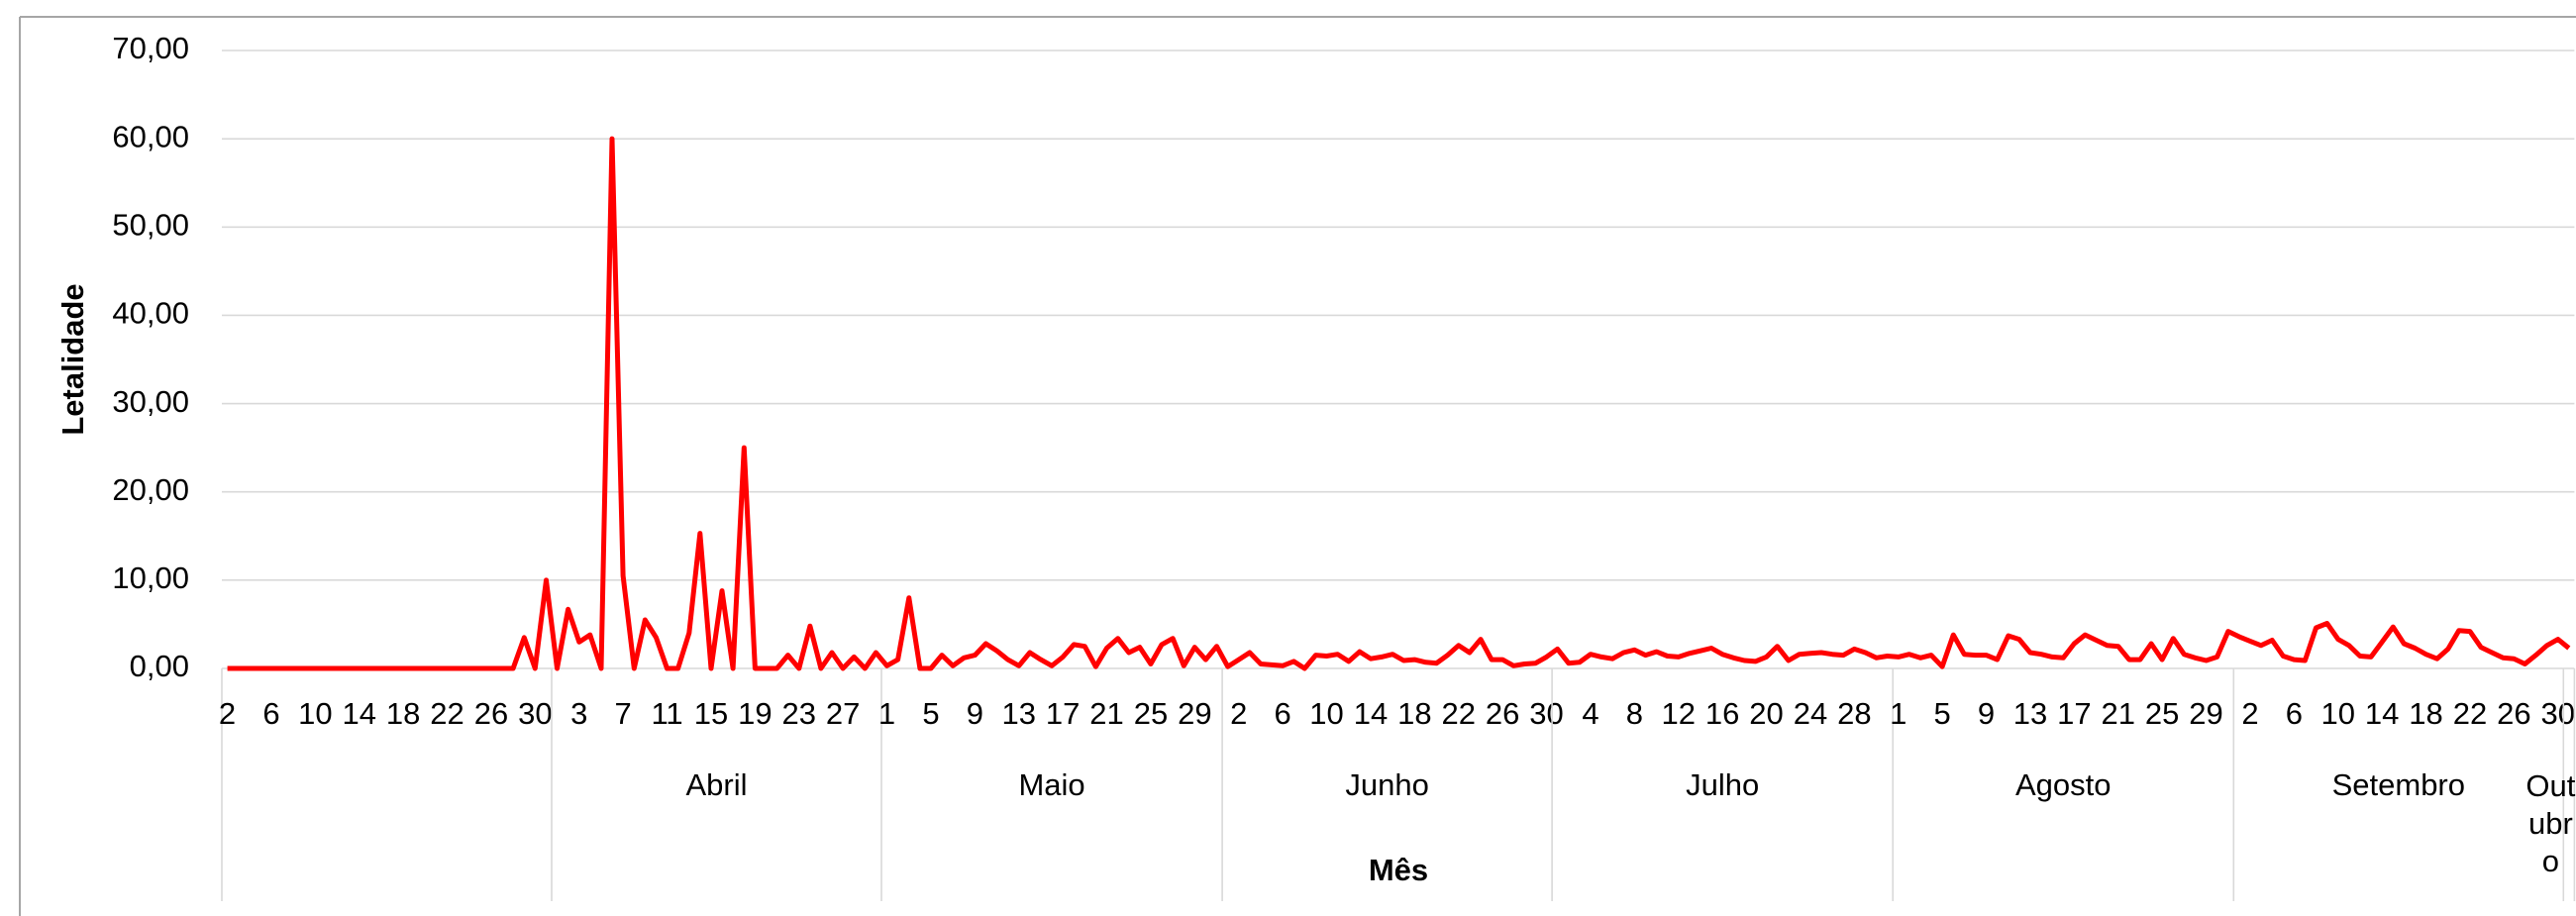 Image resolution: width=2576 pixels, height=916 pixels. I want to click on x-tick-label: 7, so click(623, 713).